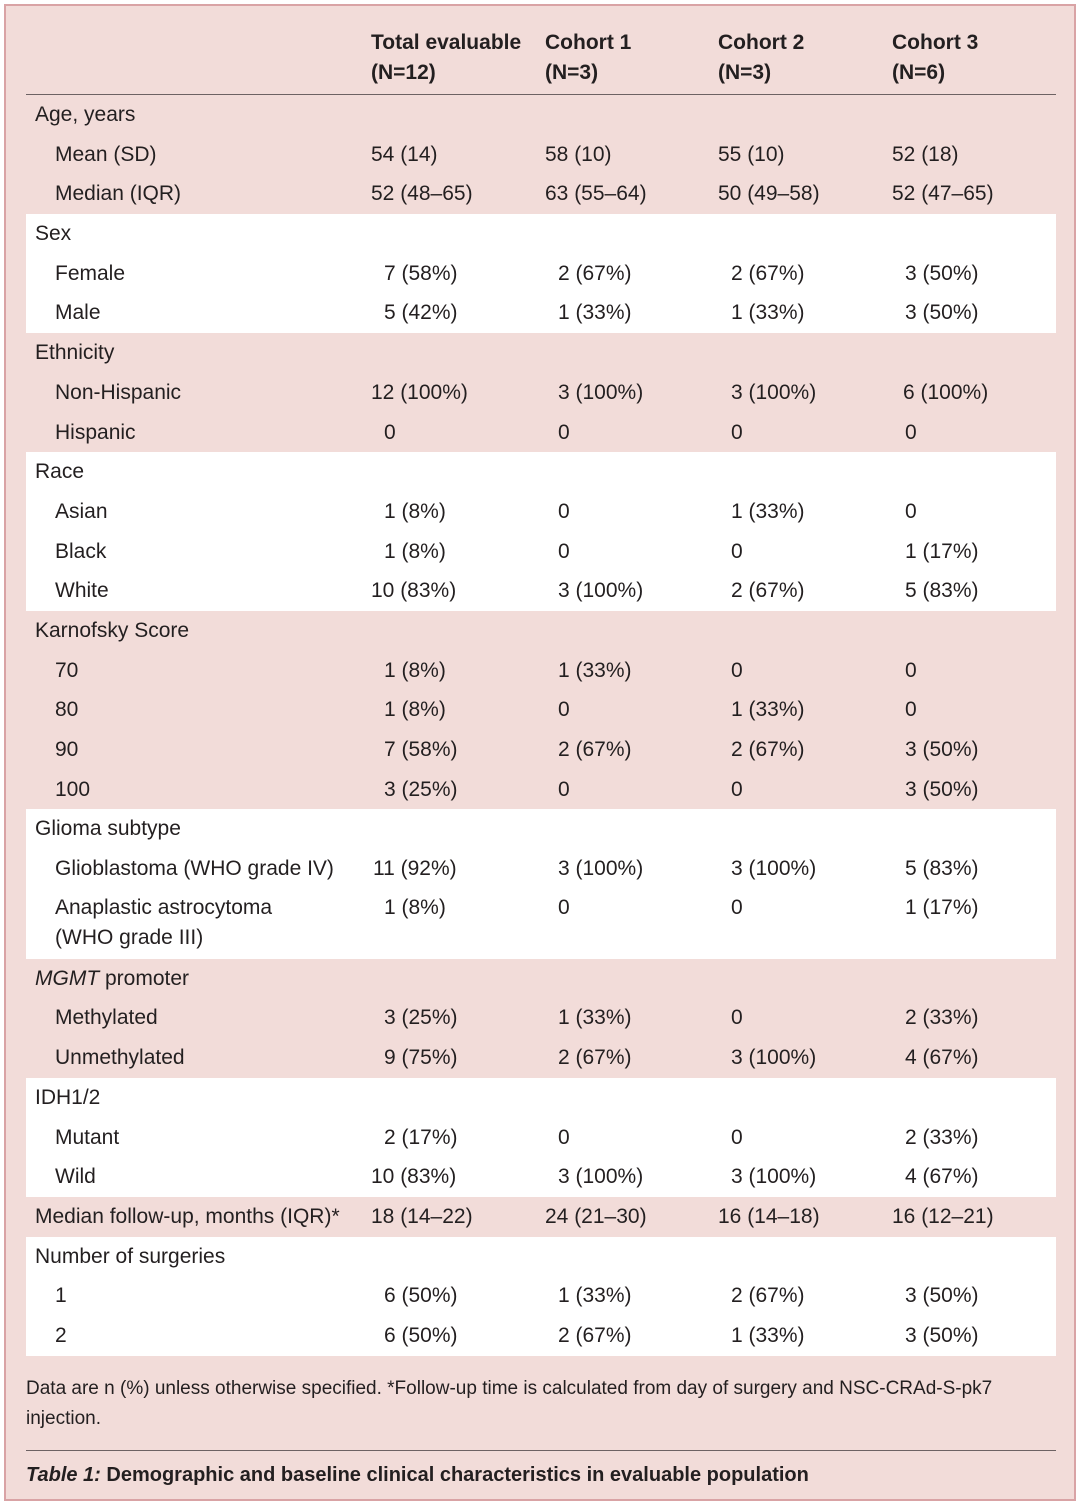 The height and width of the screenshot is (1503, 1080). I want to click on cell-total: 2 (17%), so click(421, 1137).